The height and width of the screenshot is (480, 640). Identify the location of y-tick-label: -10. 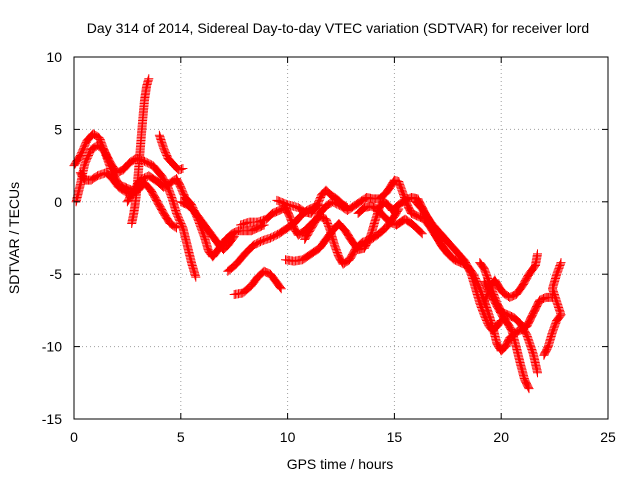
(52, 347).